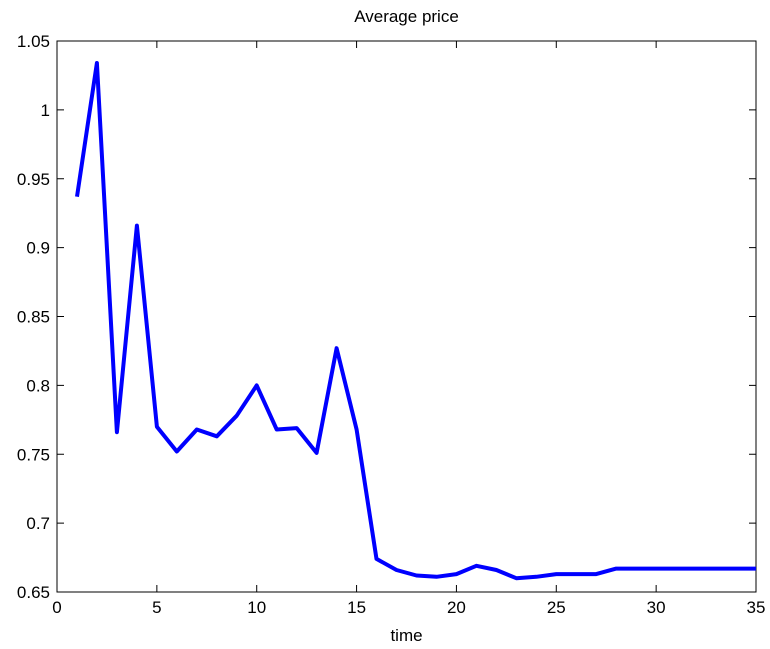 Image resolution: width=770 pixels, height=649 pixels. What do you see at coordinates (45, 110) in the screenshot?
I see `y-tick-label: 1` at bounding box center [45, 110].